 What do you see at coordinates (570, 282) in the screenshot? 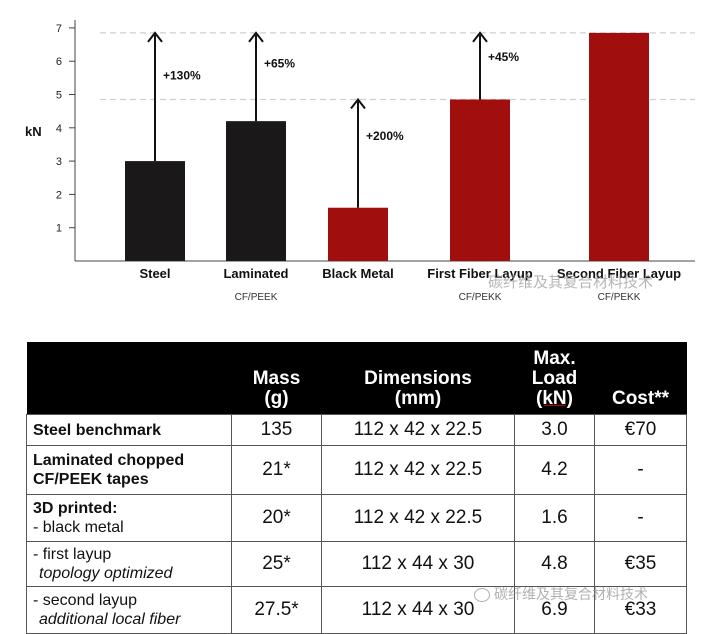
I see `watermark-chart: 碳纤维及其复合材料技术` at bounding box center [570, 282].